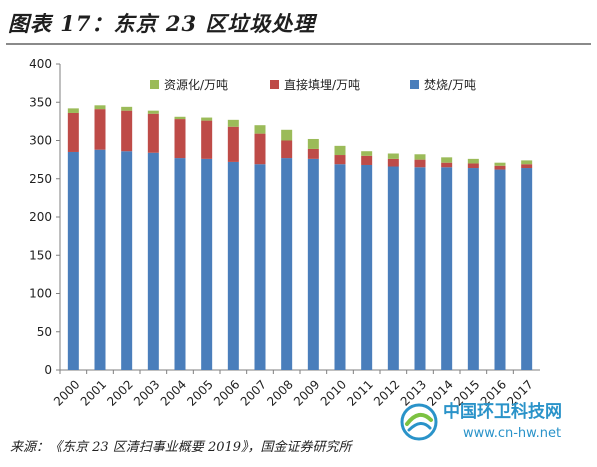 This screenshot has height=467, width=597. Describe the element at coordinates (447, 165) in the screenshot. I see `bar-2014-landfill` at that location.